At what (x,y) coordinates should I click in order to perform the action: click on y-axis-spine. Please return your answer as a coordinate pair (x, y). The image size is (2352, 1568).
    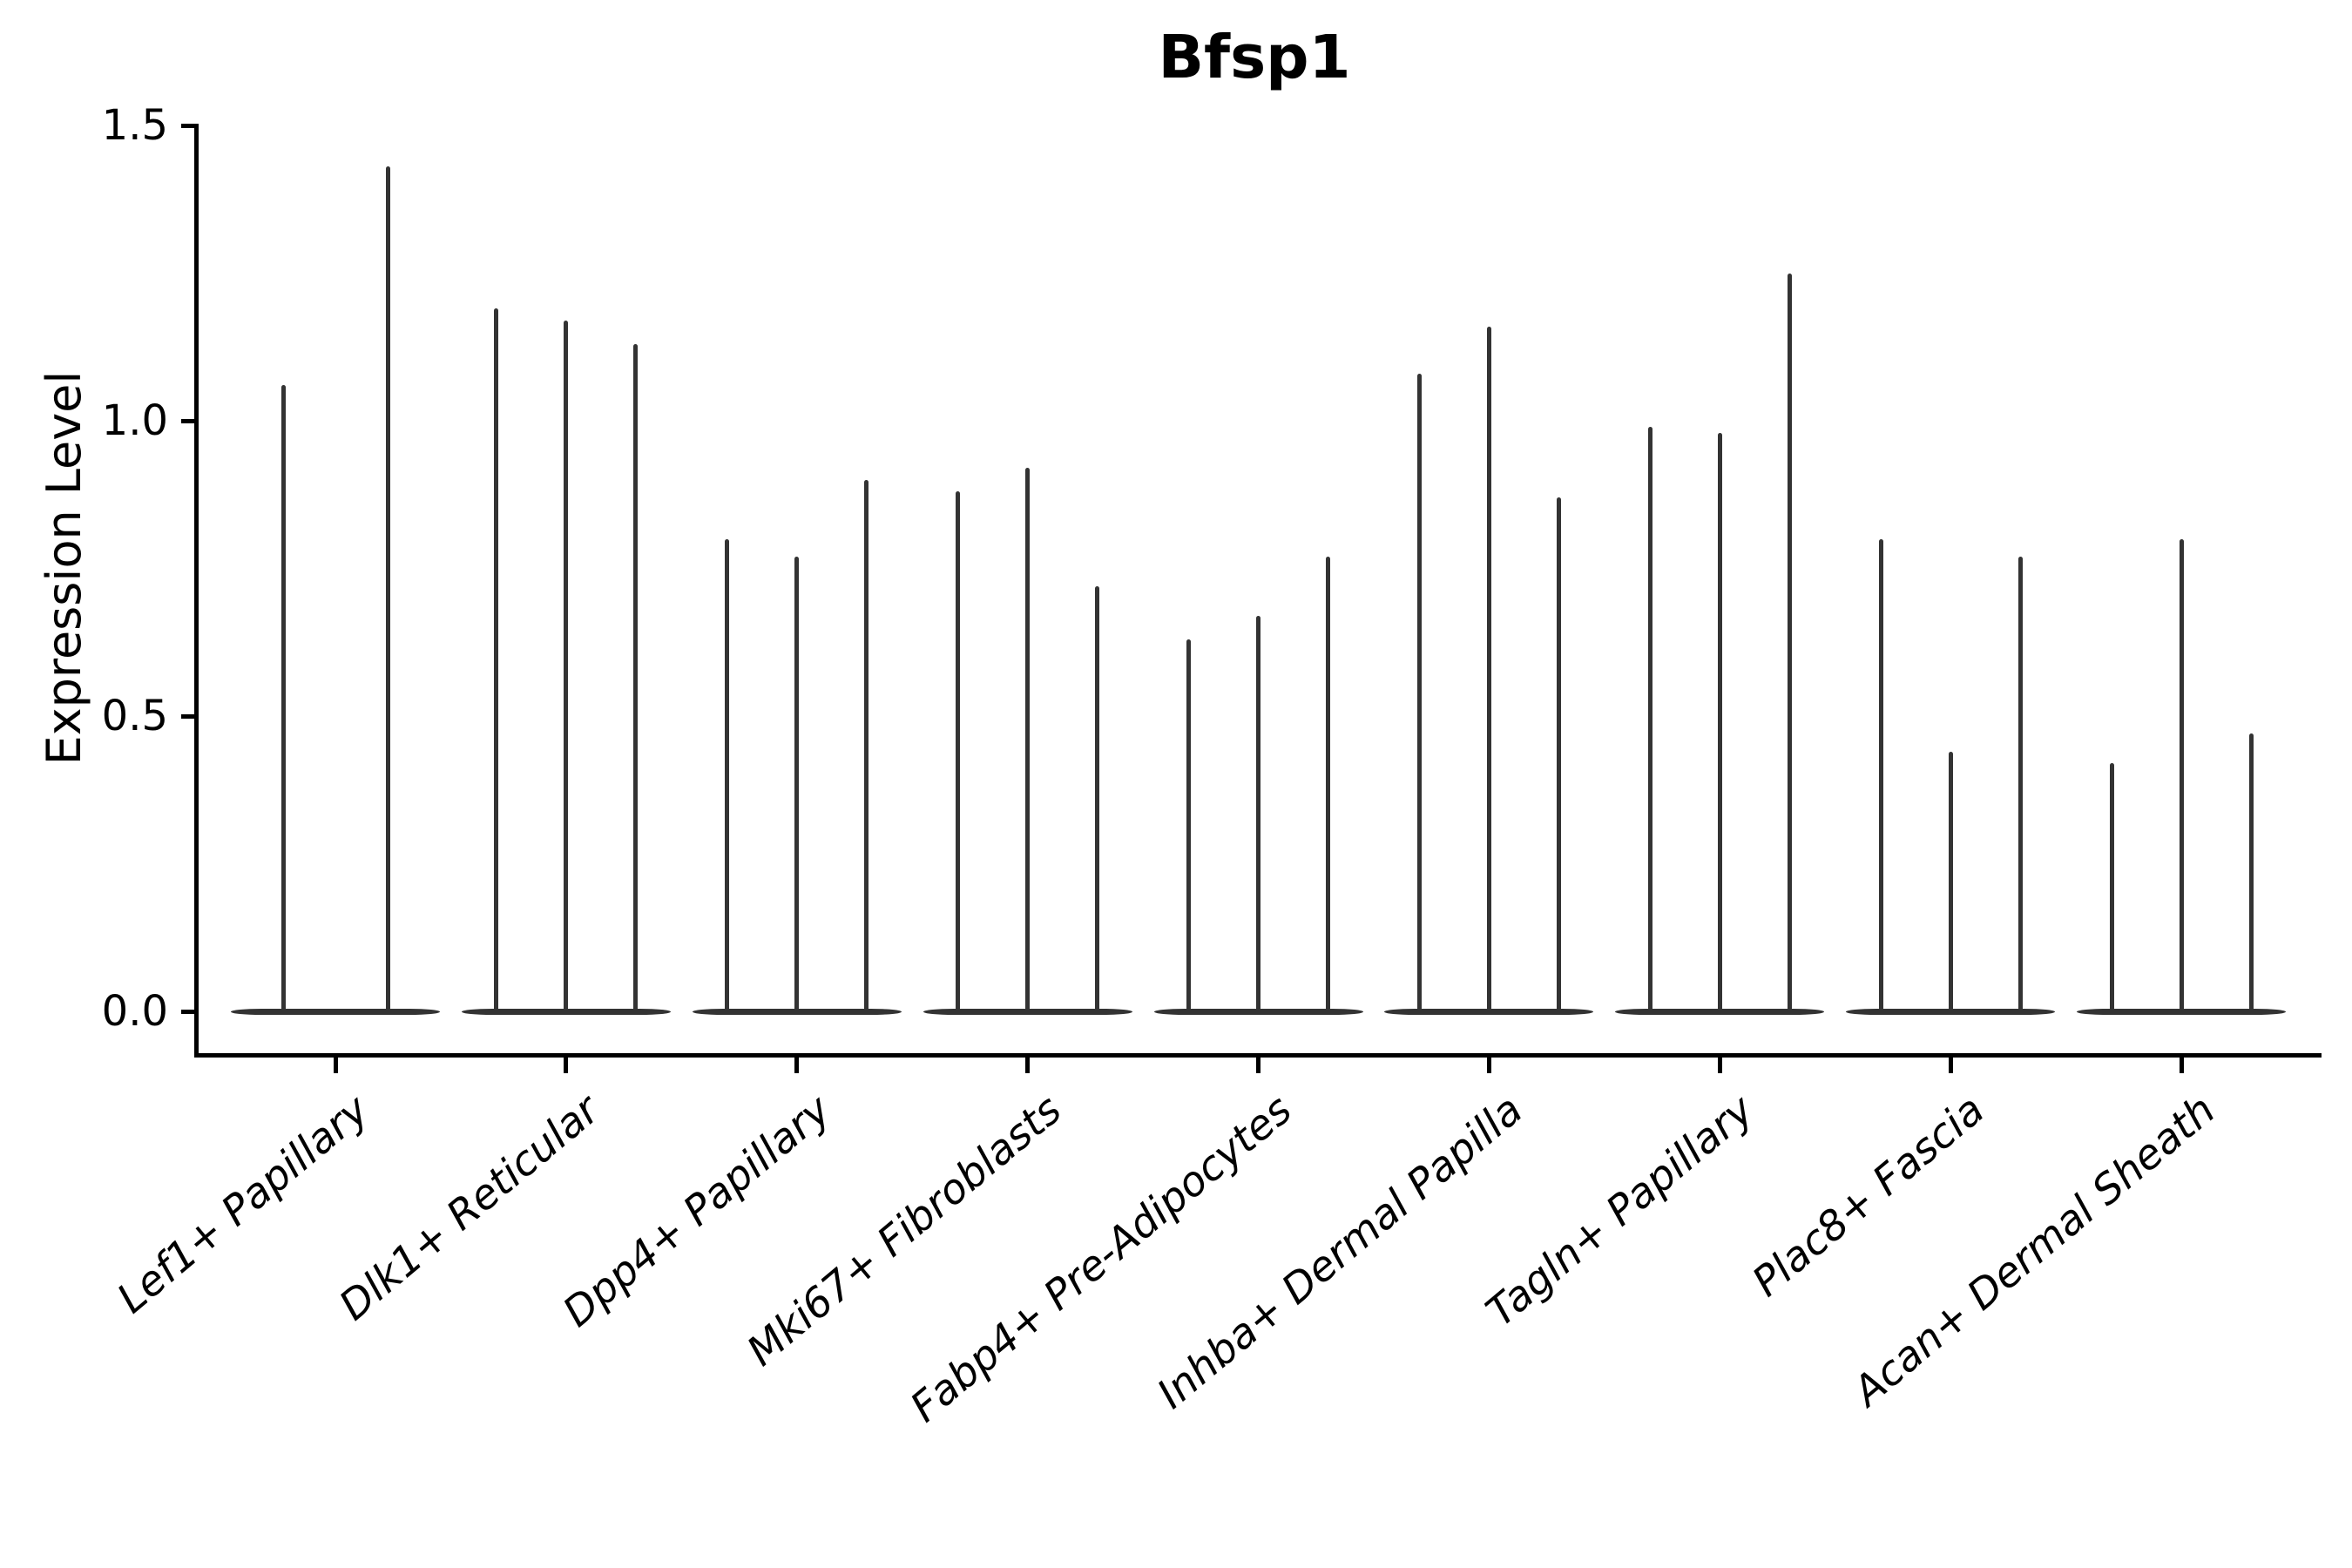
    Looking at the image, I should click on (196, 591).